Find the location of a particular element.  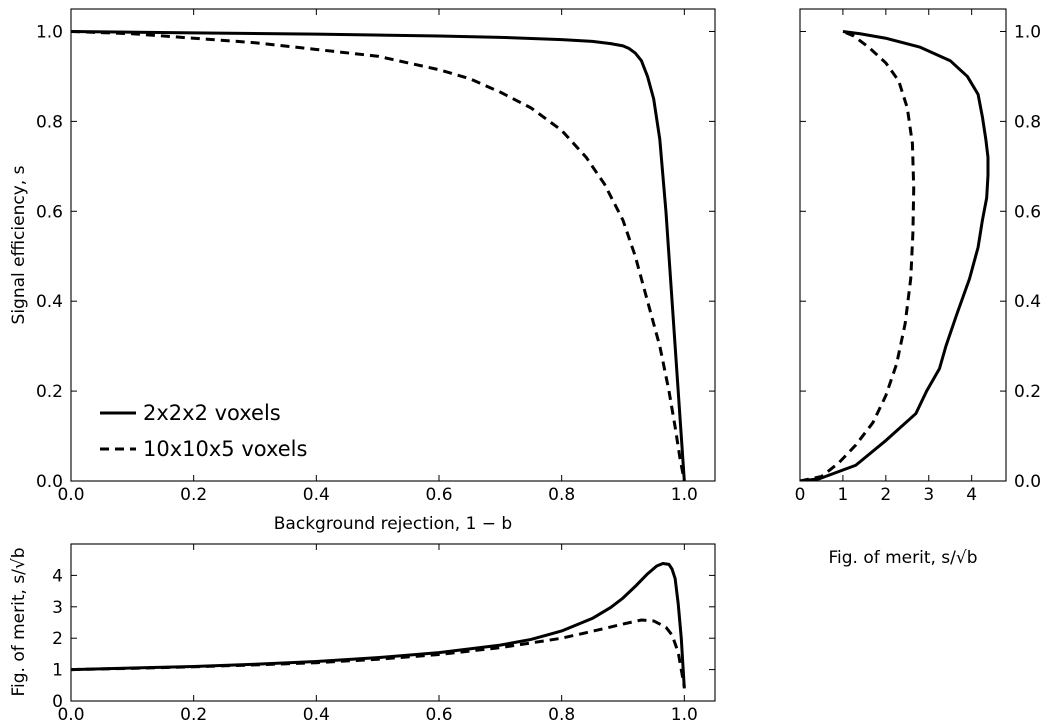

right-y-tick-label: 0.8 is located at coordinates (1027, 122).